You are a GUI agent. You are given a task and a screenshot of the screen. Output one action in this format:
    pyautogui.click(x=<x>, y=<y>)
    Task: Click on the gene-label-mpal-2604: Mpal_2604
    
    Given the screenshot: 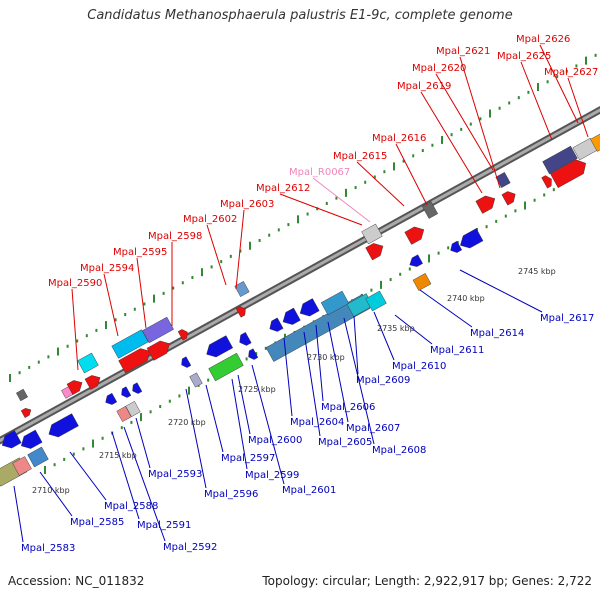 What is the action you would take?
    pyautogui.click(x=317, y=422)
    